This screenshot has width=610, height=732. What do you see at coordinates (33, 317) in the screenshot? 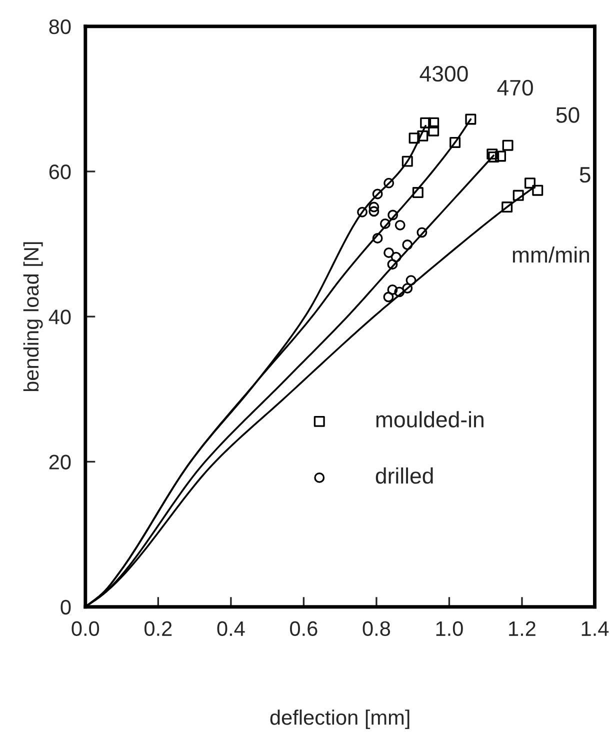
I see `y-axis-title: bending load [N]` at bounding box center [33, 317].